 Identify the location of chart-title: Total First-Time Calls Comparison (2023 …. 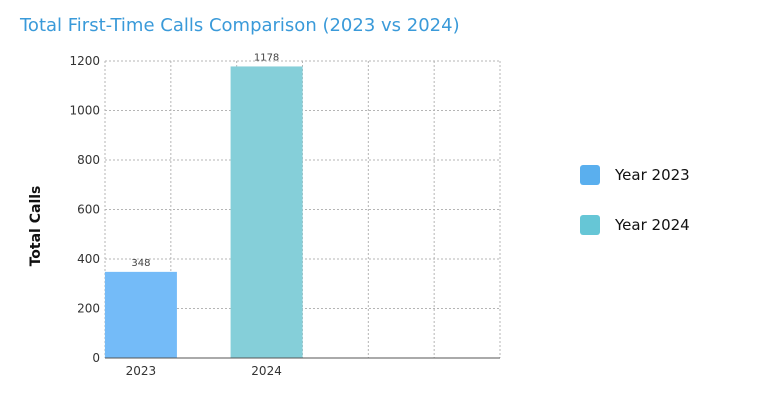
(240, 25).